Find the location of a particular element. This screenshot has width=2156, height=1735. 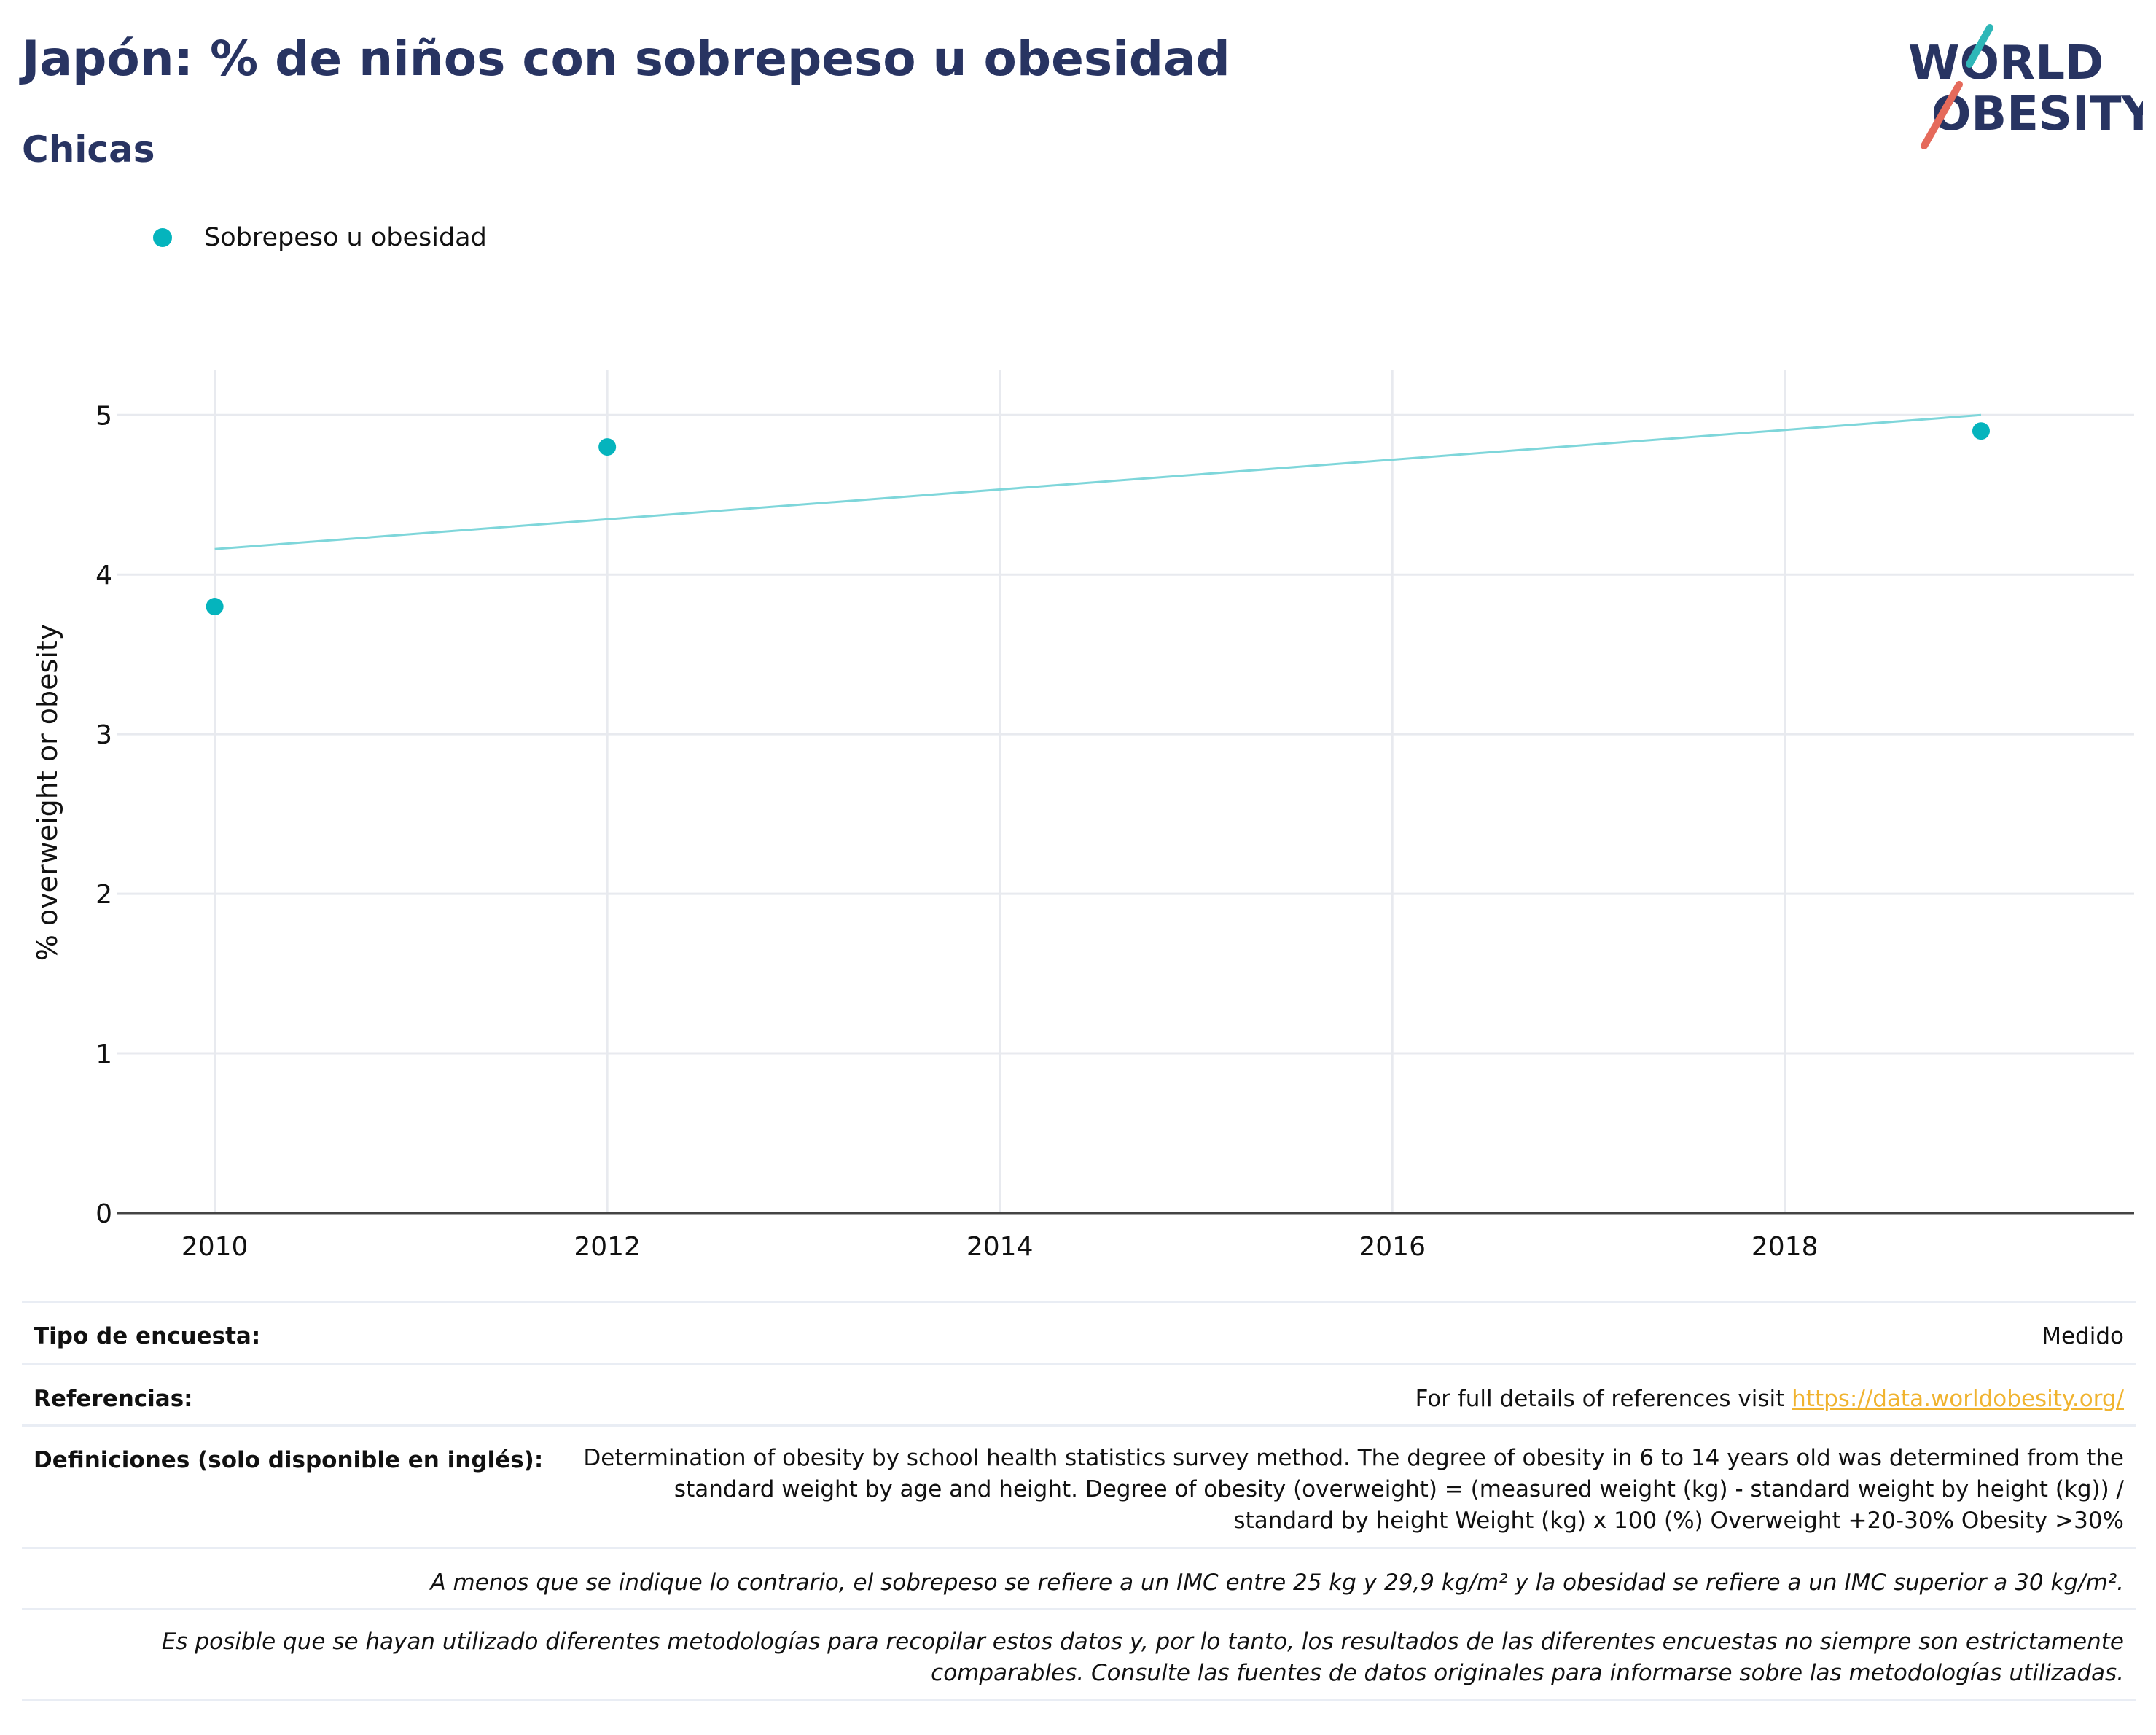

x-tick-label: 2018 is located at coordinates (1785, 1247).